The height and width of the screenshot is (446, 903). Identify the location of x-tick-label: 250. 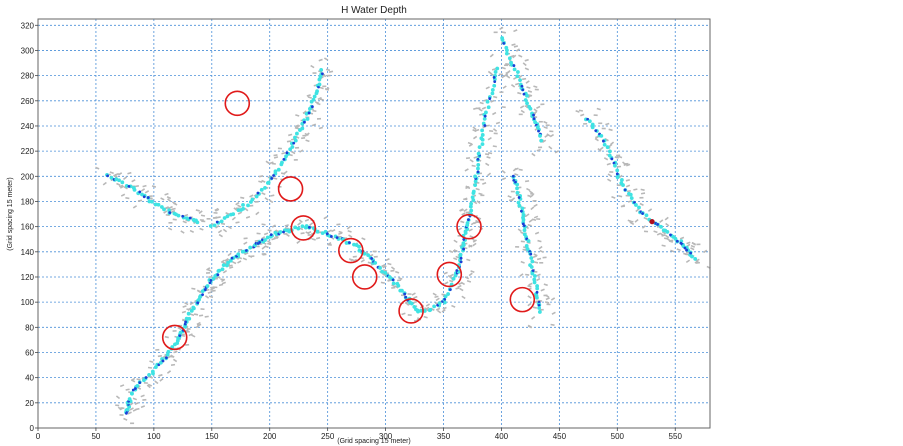
(328, 436).